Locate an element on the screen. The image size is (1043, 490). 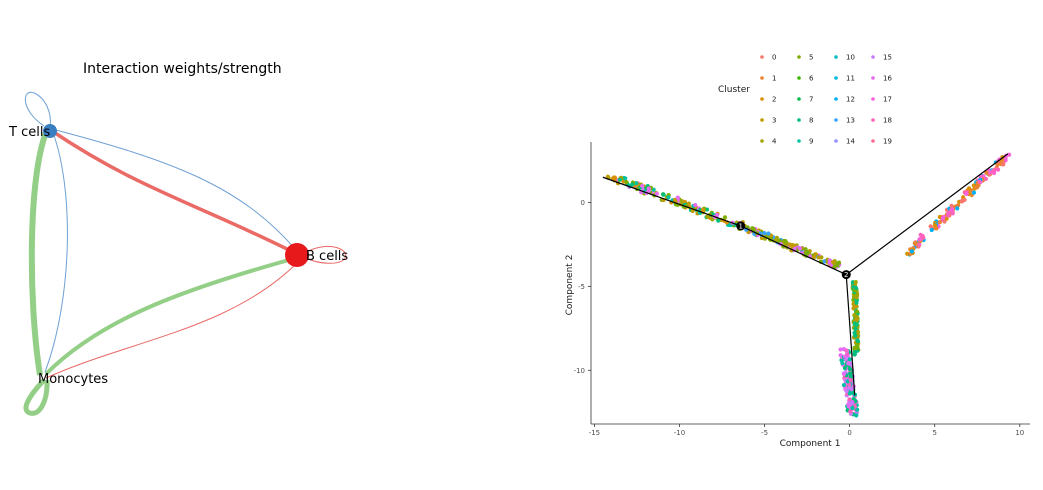
legend-label-12: 12 is located at coordinates (850, 100).